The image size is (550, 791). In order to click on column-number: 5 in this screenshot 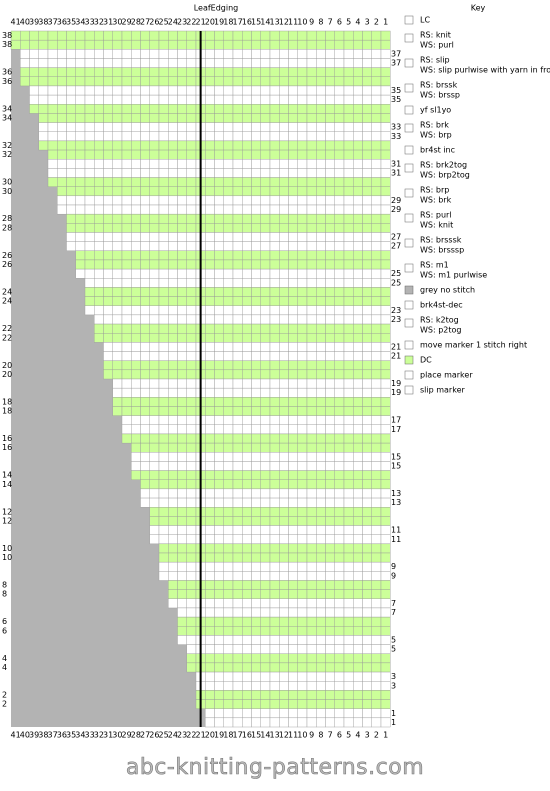, I will do `click(348, 22)`.